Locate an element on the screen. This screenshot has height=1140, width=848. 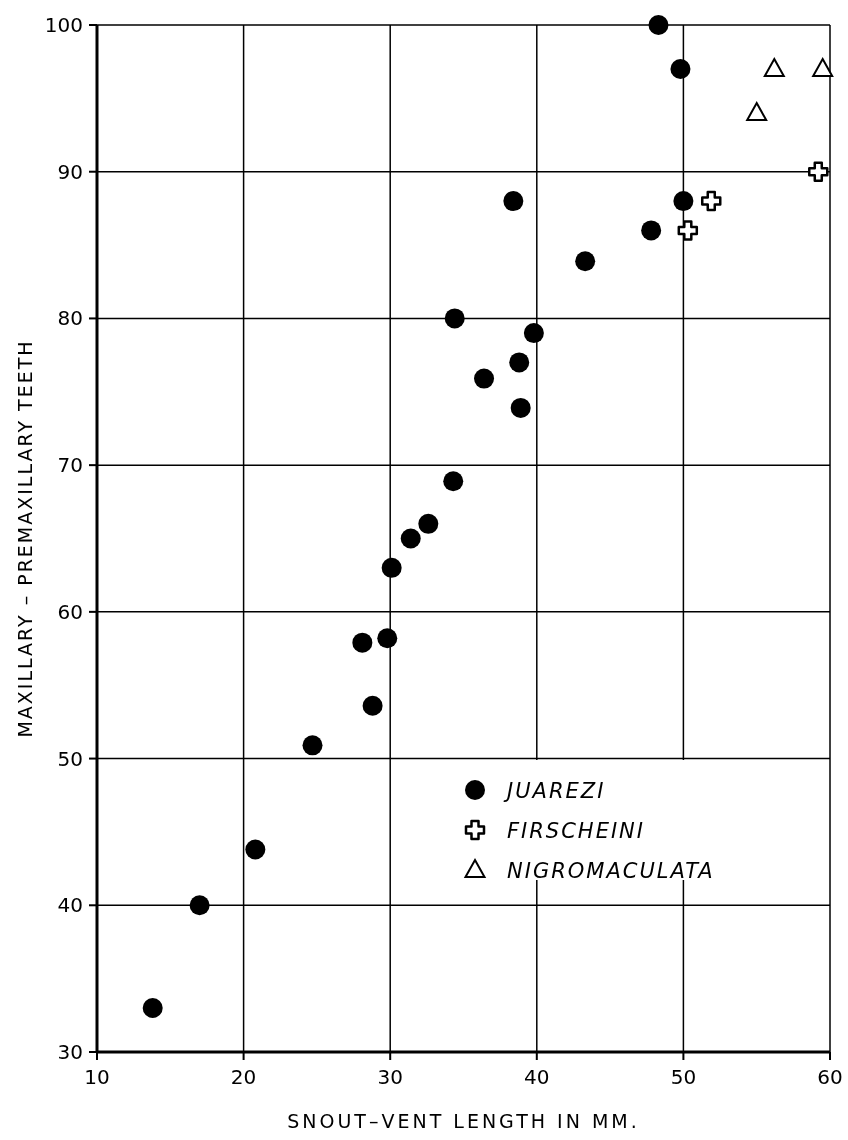
y-tick-label: 30 is located at coordinates (70, 1052).